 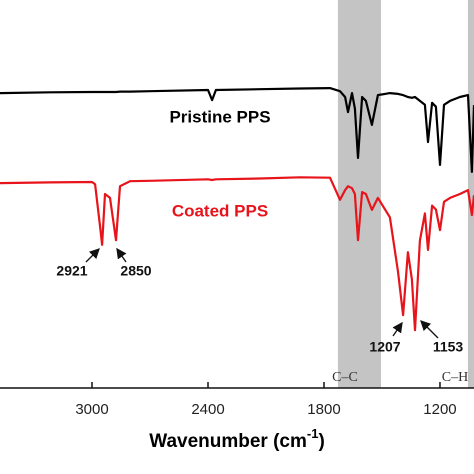 What do you see at coordinates (71, 271) in the screenshot?
I see `annotation: 2921` at bounding box center [71, 271].